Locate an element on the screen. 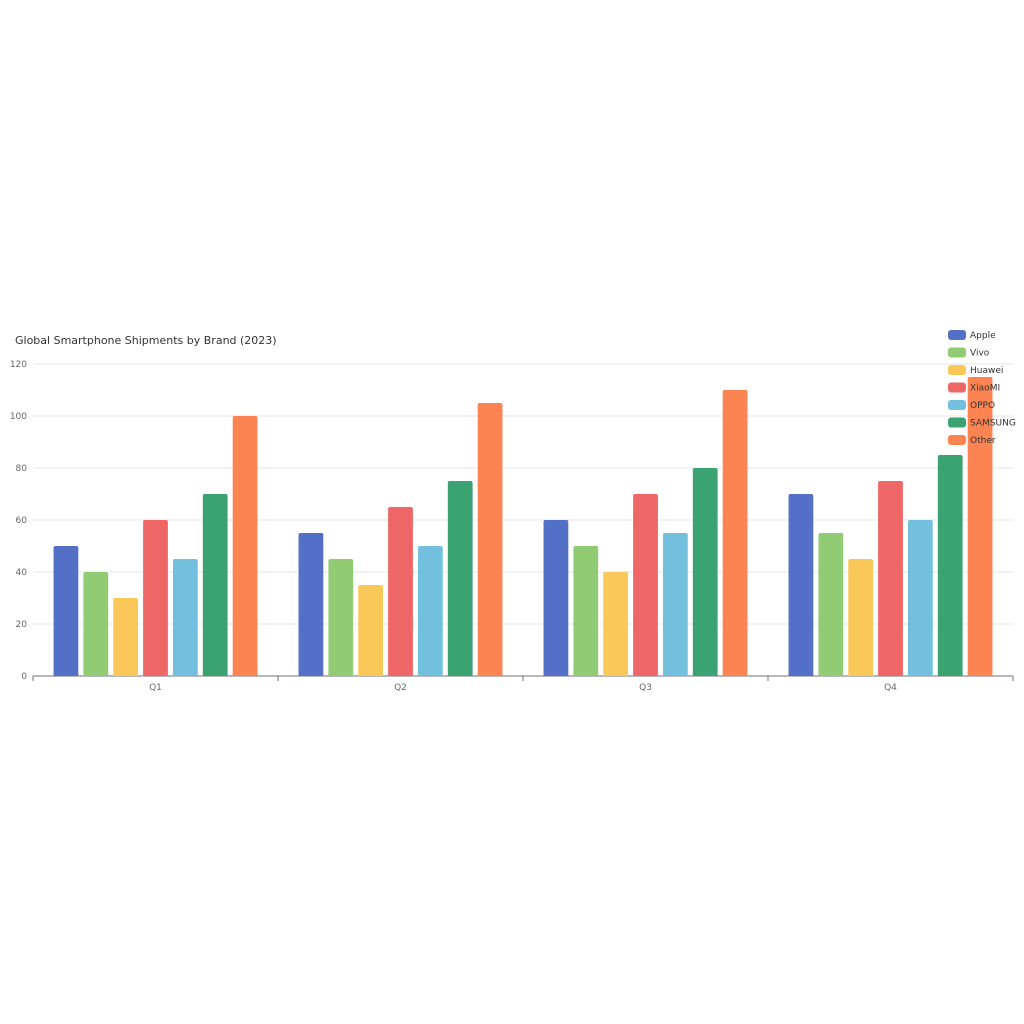 This screenshot has height=1024, width=1024. y-tick-label: 40 is located at coordinates (22, 573).